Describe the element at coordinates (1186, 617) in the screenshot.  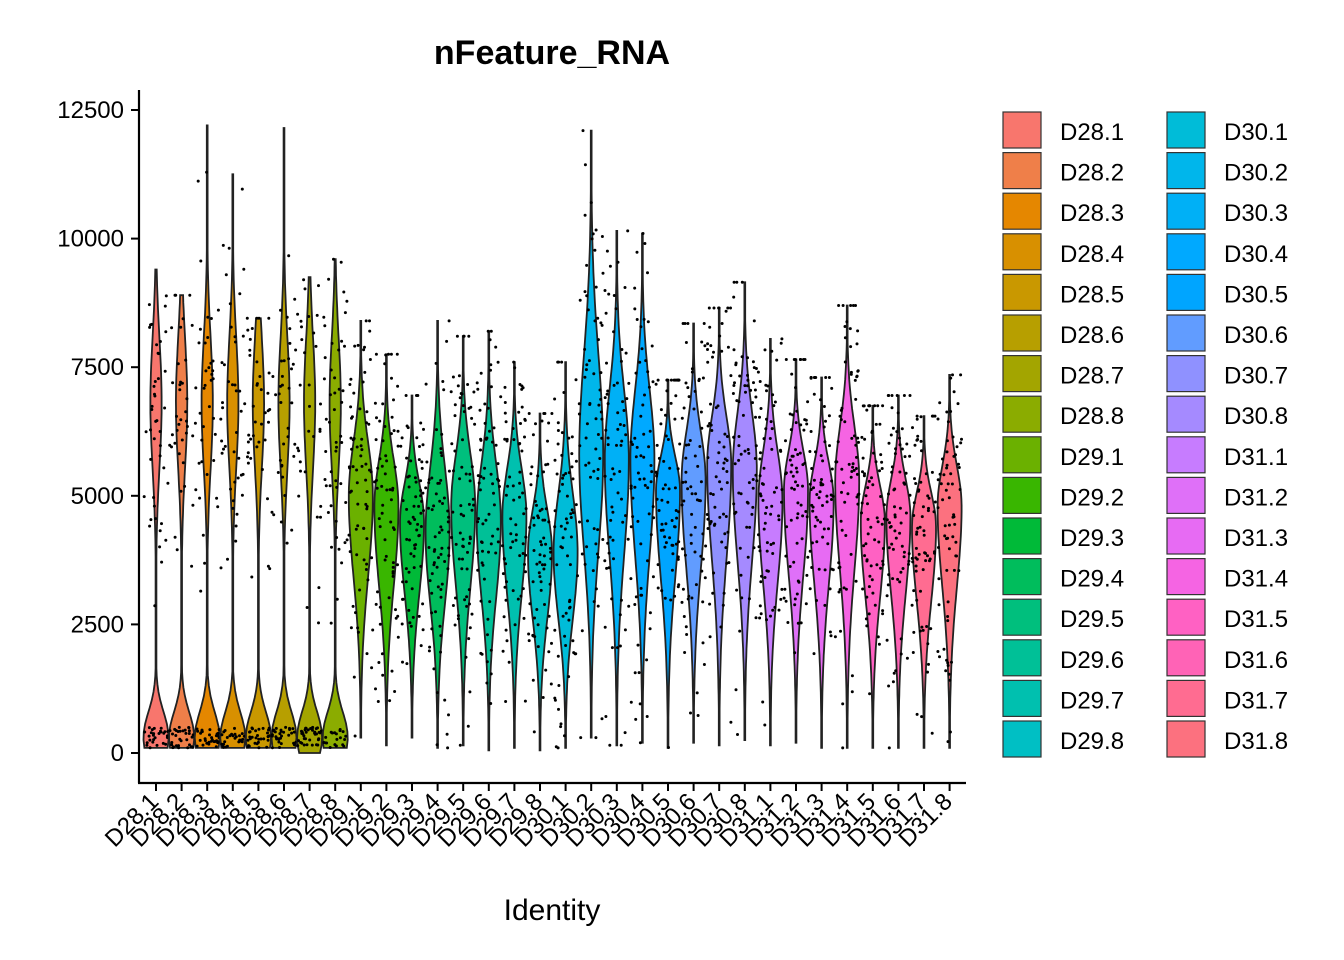
I see `legend-key-D31.5` at that location.